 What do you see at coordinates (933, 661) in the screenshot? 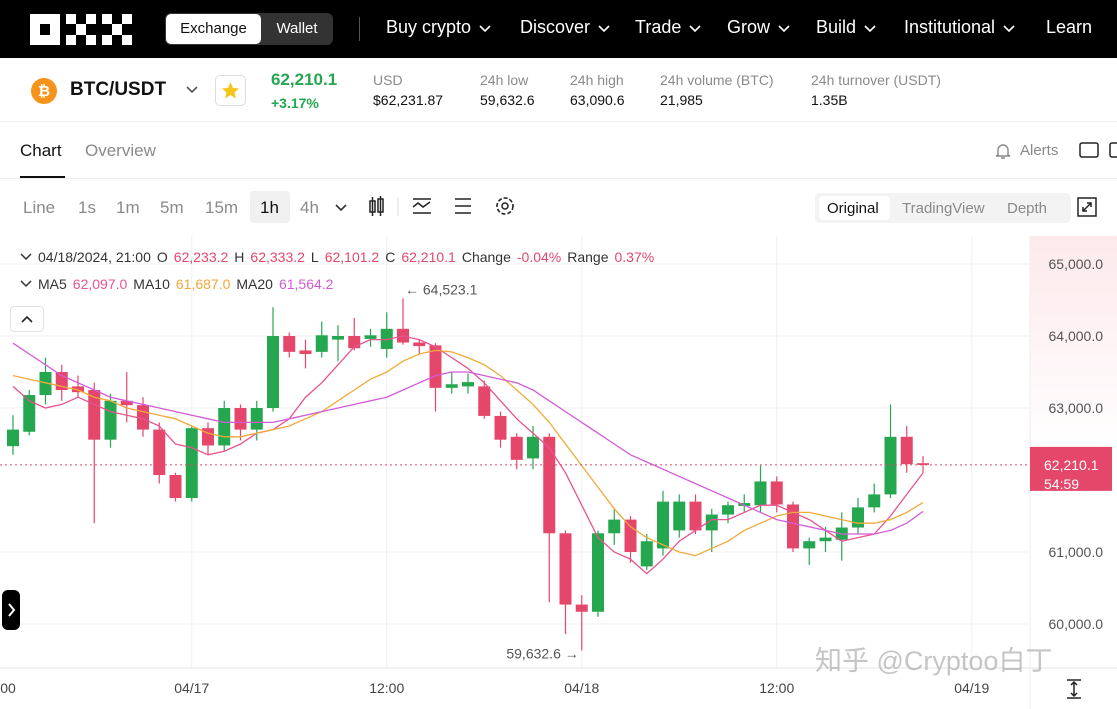
I see `watermark: 知乎 @Cryptoo白丁` at bounding box center [933, 661].